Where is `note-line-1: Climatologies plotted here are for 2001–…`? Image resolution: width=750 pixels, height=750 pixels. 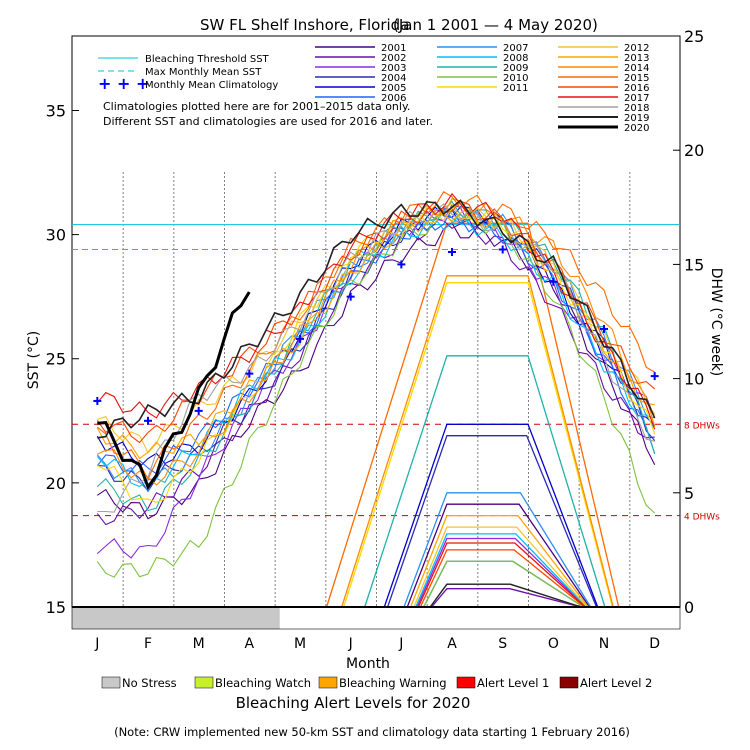
note-line-1: Climatologies plotted here are for 2001–… is located at coordinates (256, 106).